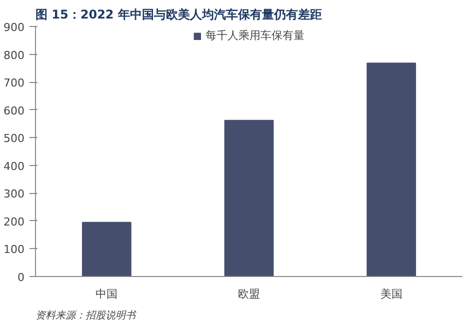 The height and width of the screenshot is (326, 467). Describe the element at coordinates (179, 15) in the screenshot. I see `chart-title: 图 15：2022 年中国与欧美人均汽车保有量仍有差距` at that location.